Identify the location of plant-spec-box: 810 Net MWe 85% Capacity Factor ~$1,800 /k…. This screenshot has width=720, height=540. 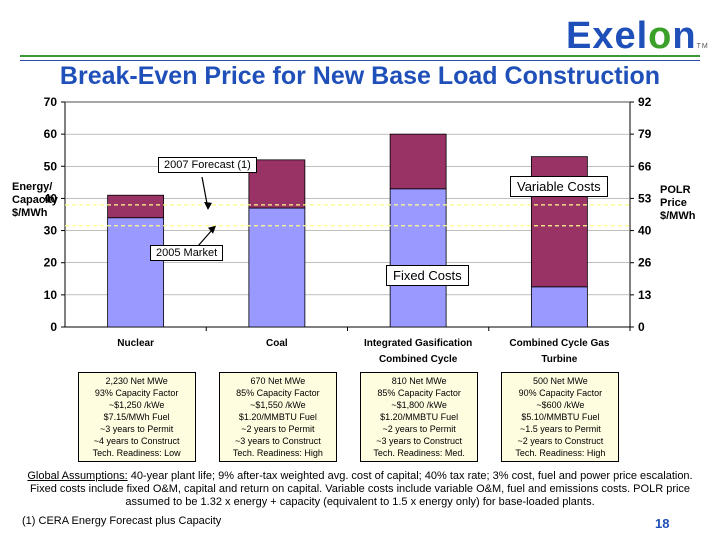
(419, 417).